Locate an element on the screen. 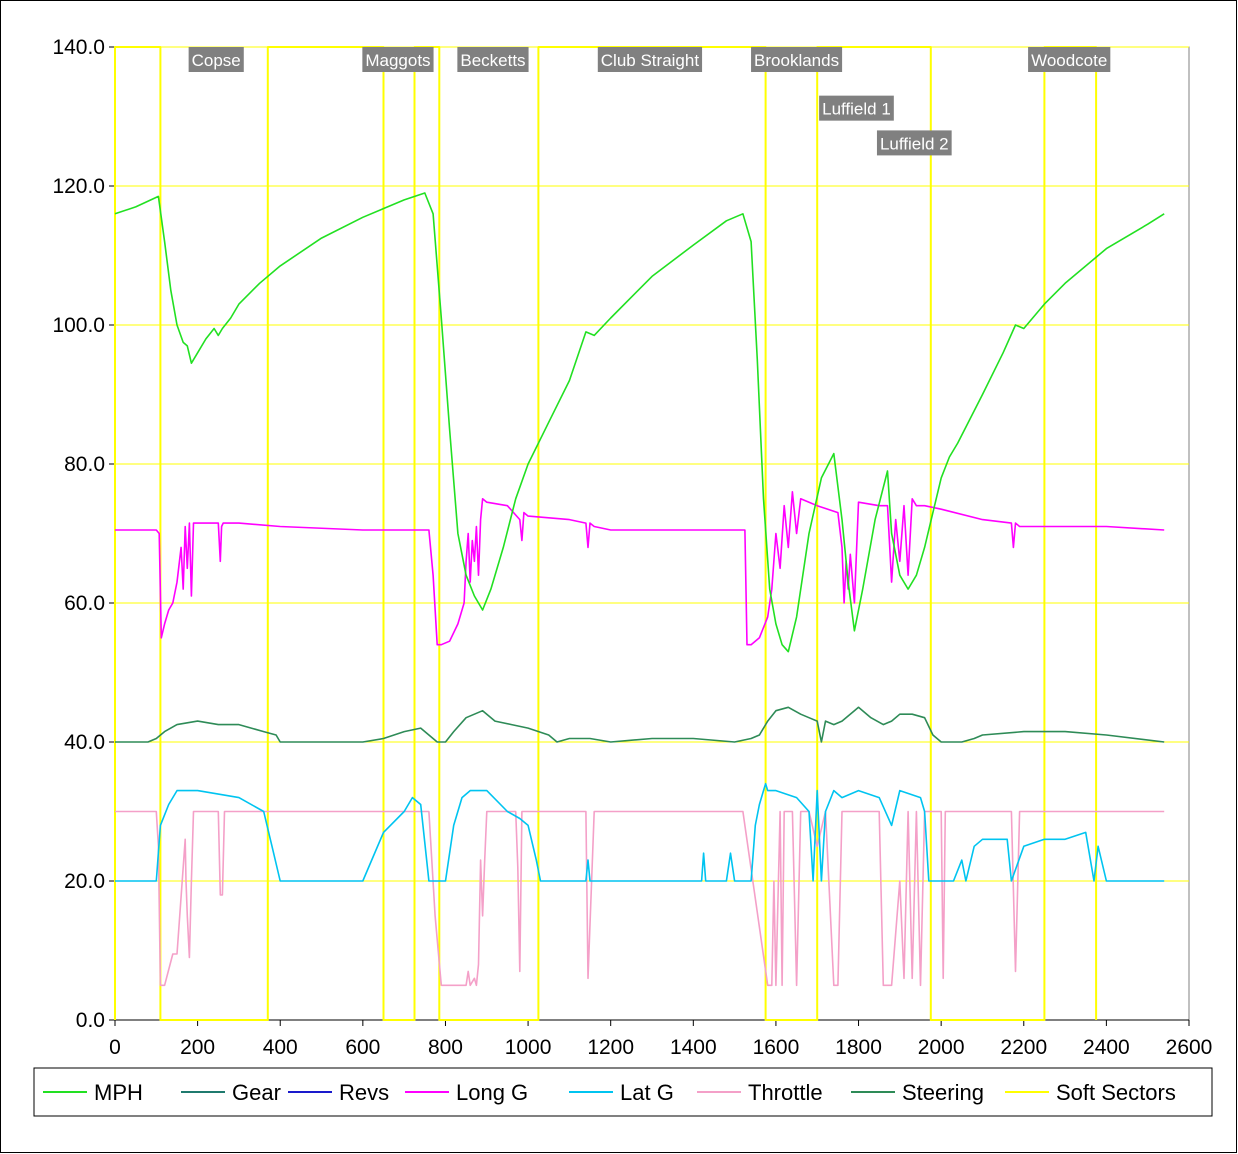 This screenshot has height=1154, width=1238. annotation-label: Club Straight is located at coordinates (650, 60).